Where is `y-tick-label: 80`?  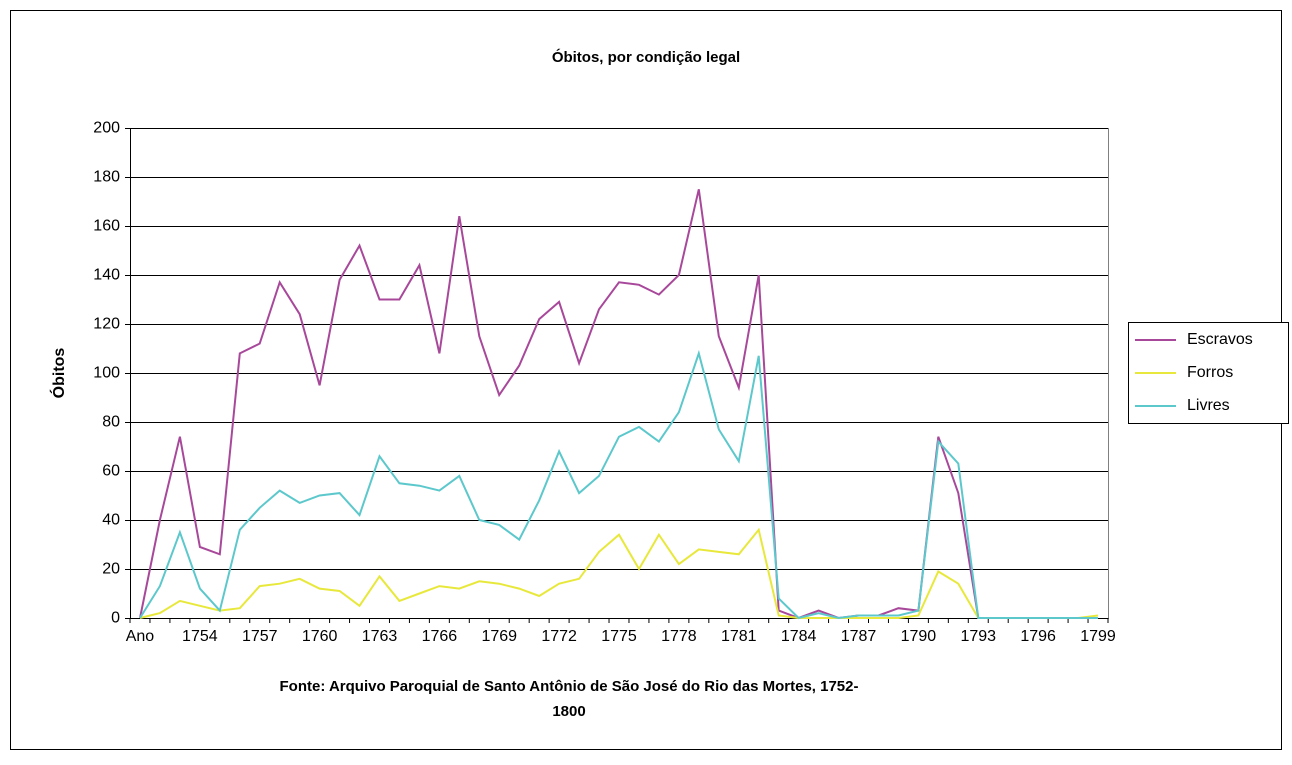 y-tick-label: 80 is located at coordinates (111, 422).